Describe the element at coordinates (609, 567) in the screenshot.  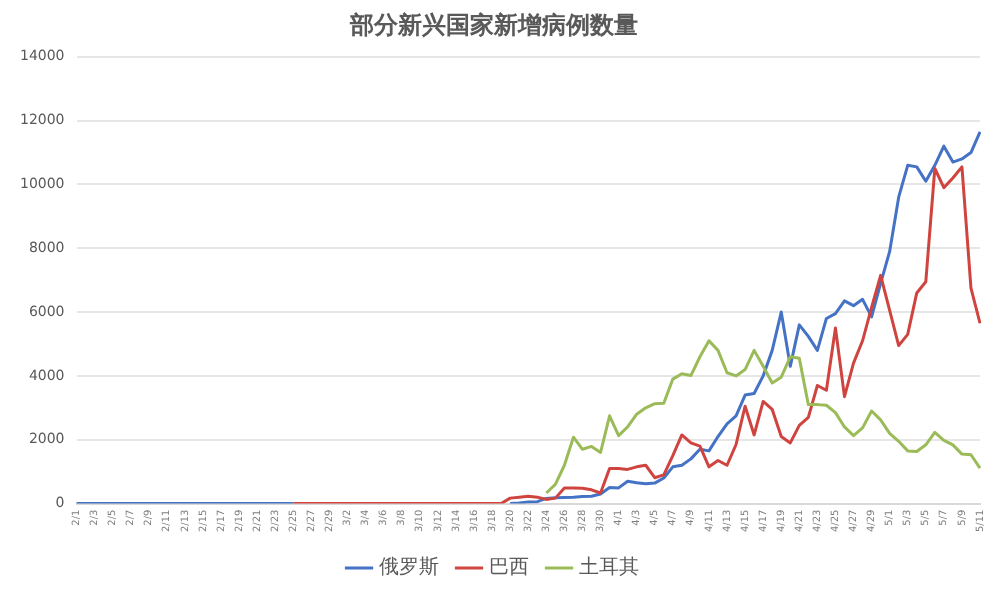
I see `legend-label: 土耳其` at that location.